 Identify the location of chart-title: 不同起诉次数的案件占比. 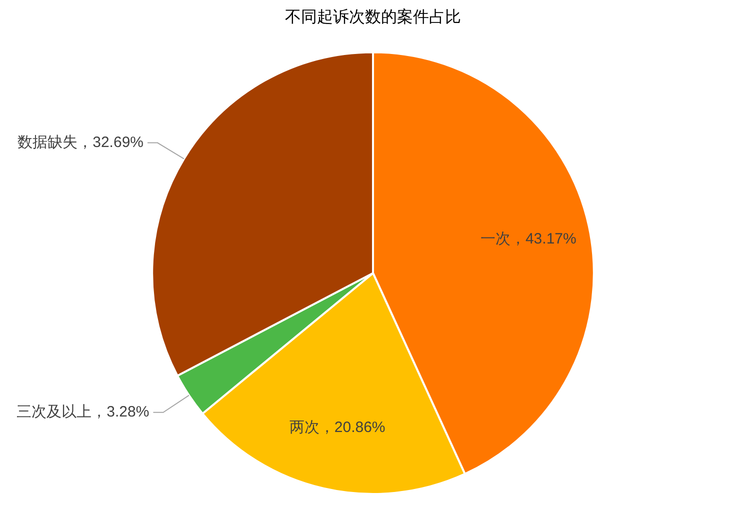
(373, 17).